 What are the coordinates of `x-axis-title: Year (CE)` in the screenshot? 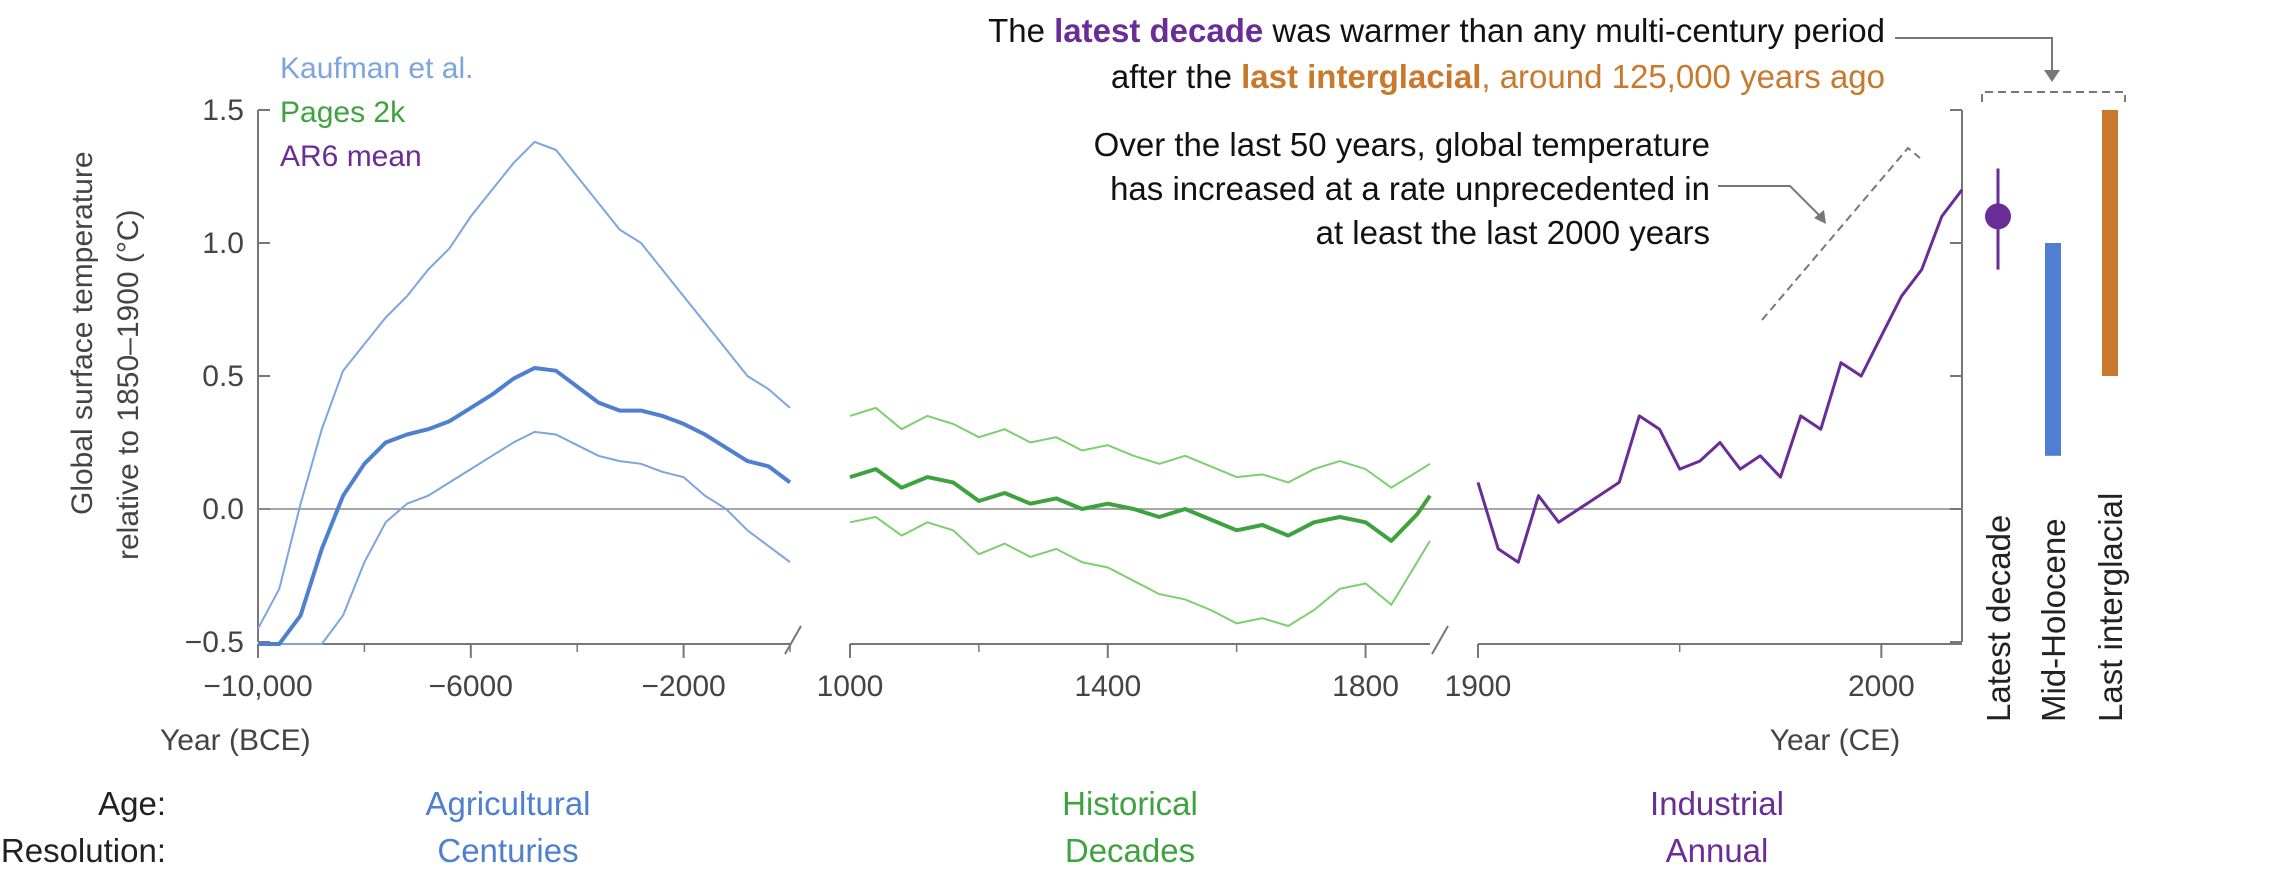 It's located at (1835, 740).